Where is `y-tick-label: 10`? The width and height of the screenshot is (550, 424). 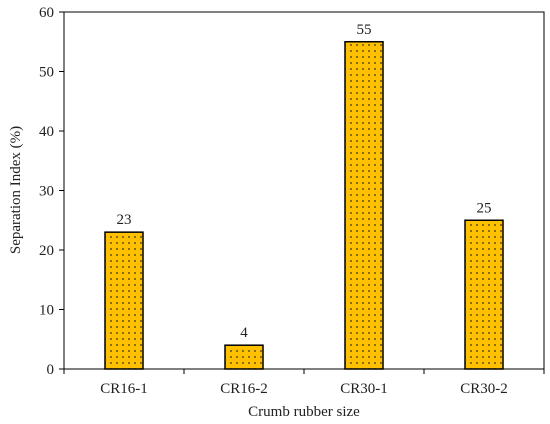
y-tick-label: 10 is located at coordinates (46, 311).